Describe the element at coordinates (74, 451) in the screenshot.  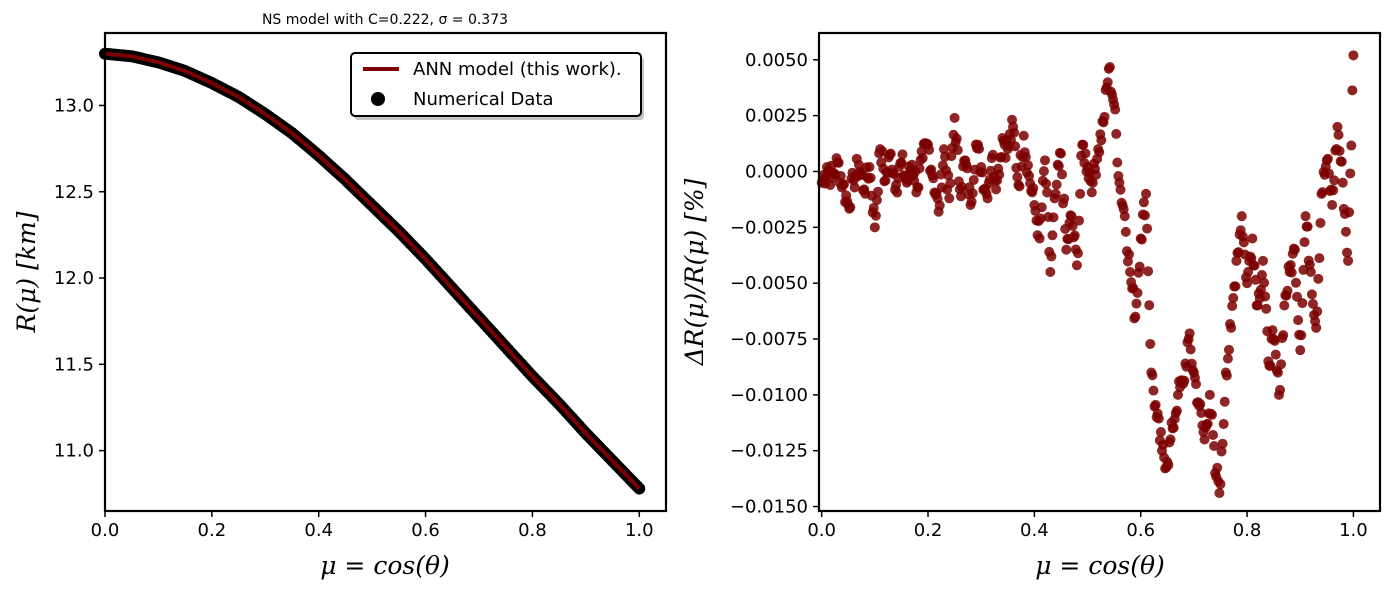
I see `y-tick-label: 11.0` at that location.